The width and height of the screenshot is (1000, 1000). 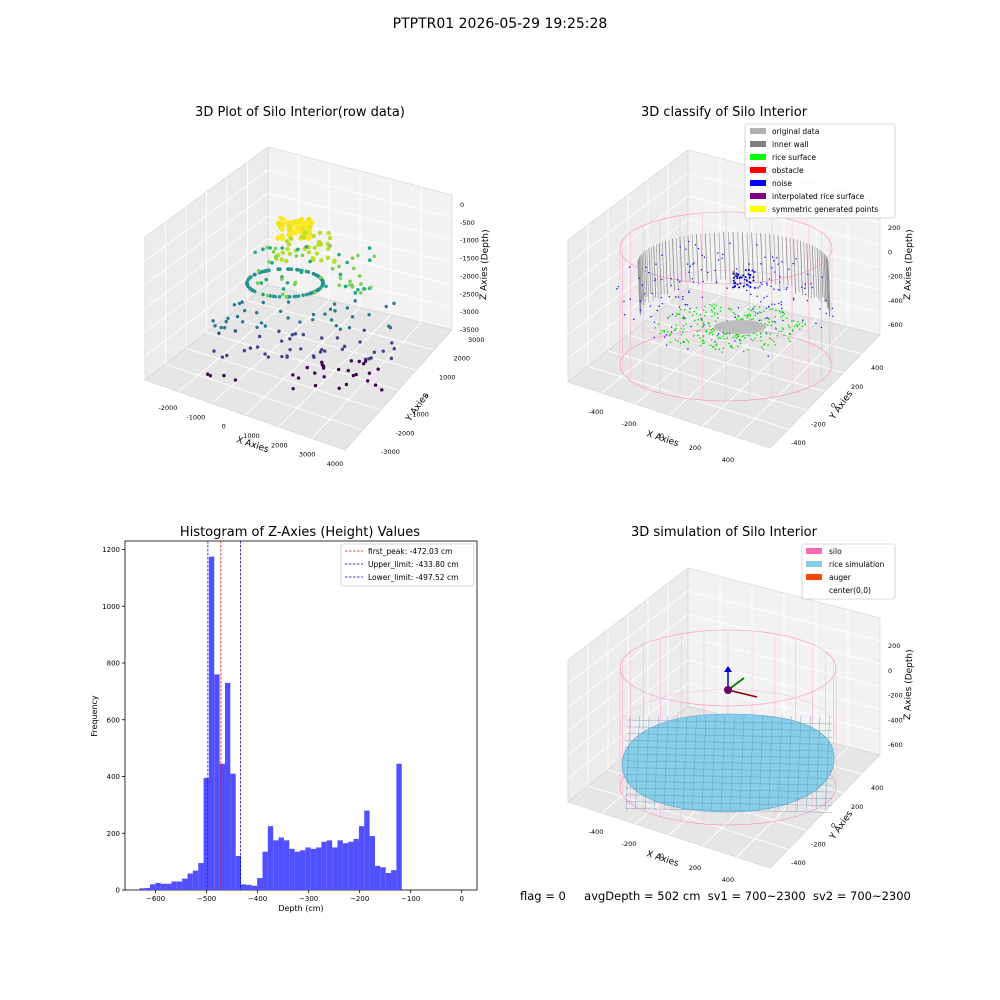 I want to click on z-tick-label: 200, so click(x=894, y=228).